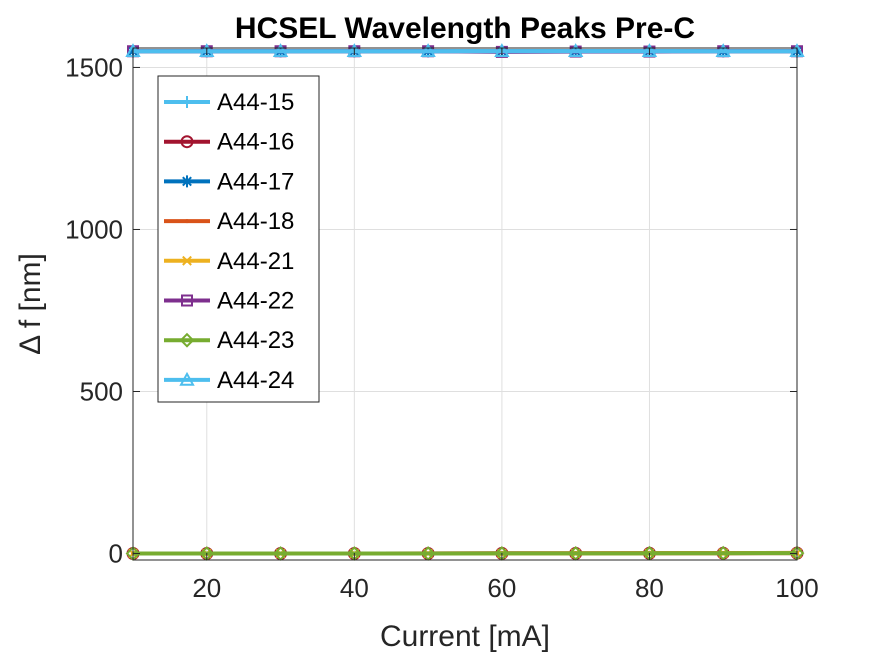 This screenshot has width=875, height=656. Describe the element at coordinates (501, 588) in the screenshot. I see `x-tick-label: 60` at that location.